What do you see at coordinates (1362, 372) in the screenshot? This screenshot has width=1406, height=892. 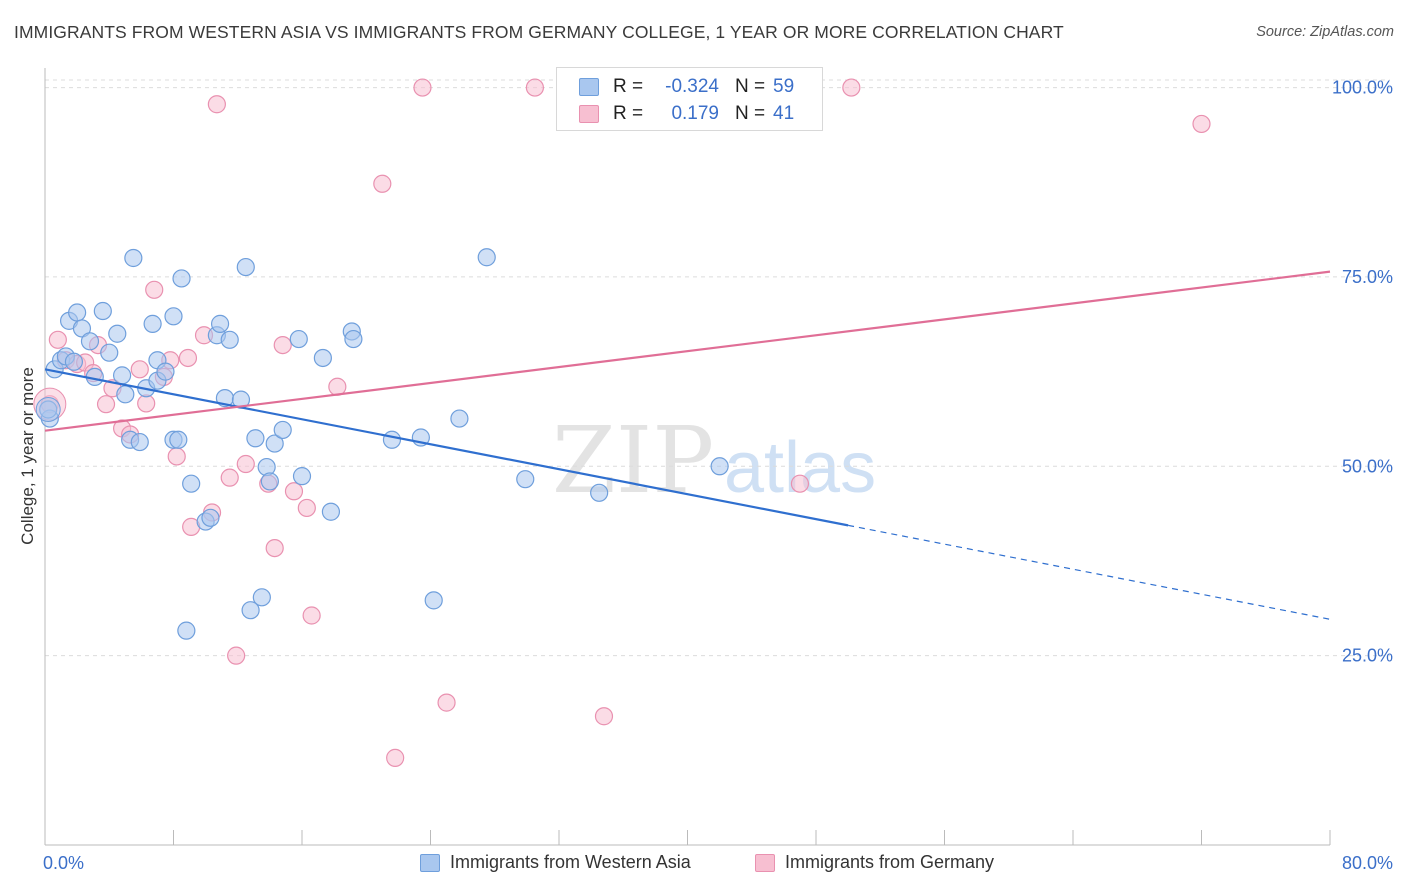 I see `y-tick-labels: 25.0% 50.0% 75.0% 100.0%` at bounding box center [1362, 372].